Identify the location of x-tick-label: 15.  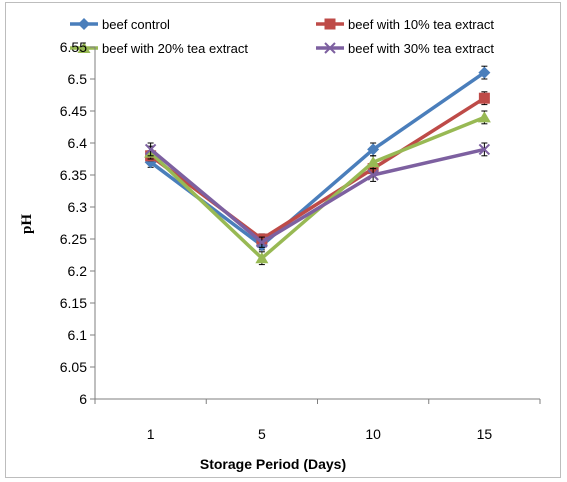
(485, 434).